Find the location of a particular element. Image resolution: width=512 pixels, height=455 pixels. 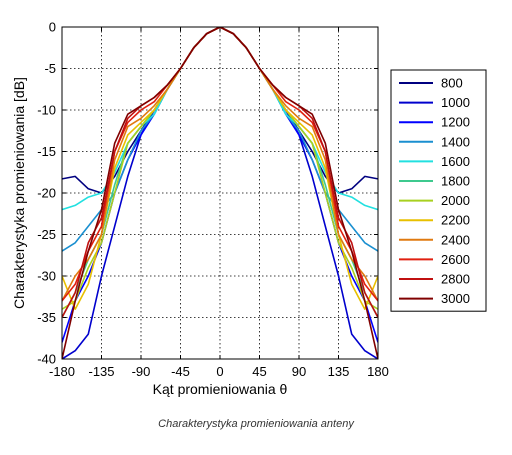

y-tick-labels: 0 -5 -10 -15 -20 -25 -30 -35 -40 is located at coordinates (46, 193).